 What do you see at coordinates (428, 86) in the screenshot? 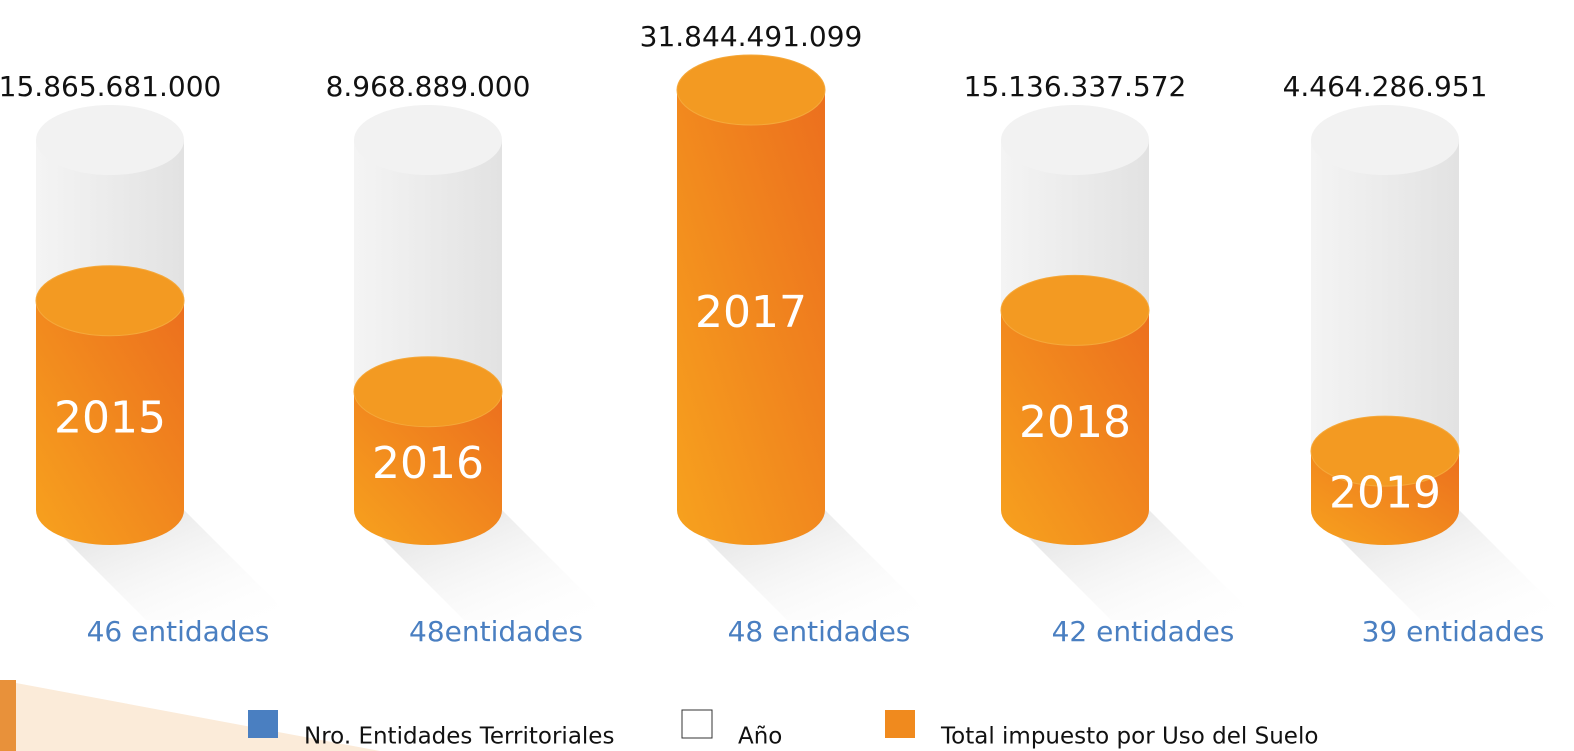
I see `value-label: 8.968.889.000` at bounding box center [428, 86].